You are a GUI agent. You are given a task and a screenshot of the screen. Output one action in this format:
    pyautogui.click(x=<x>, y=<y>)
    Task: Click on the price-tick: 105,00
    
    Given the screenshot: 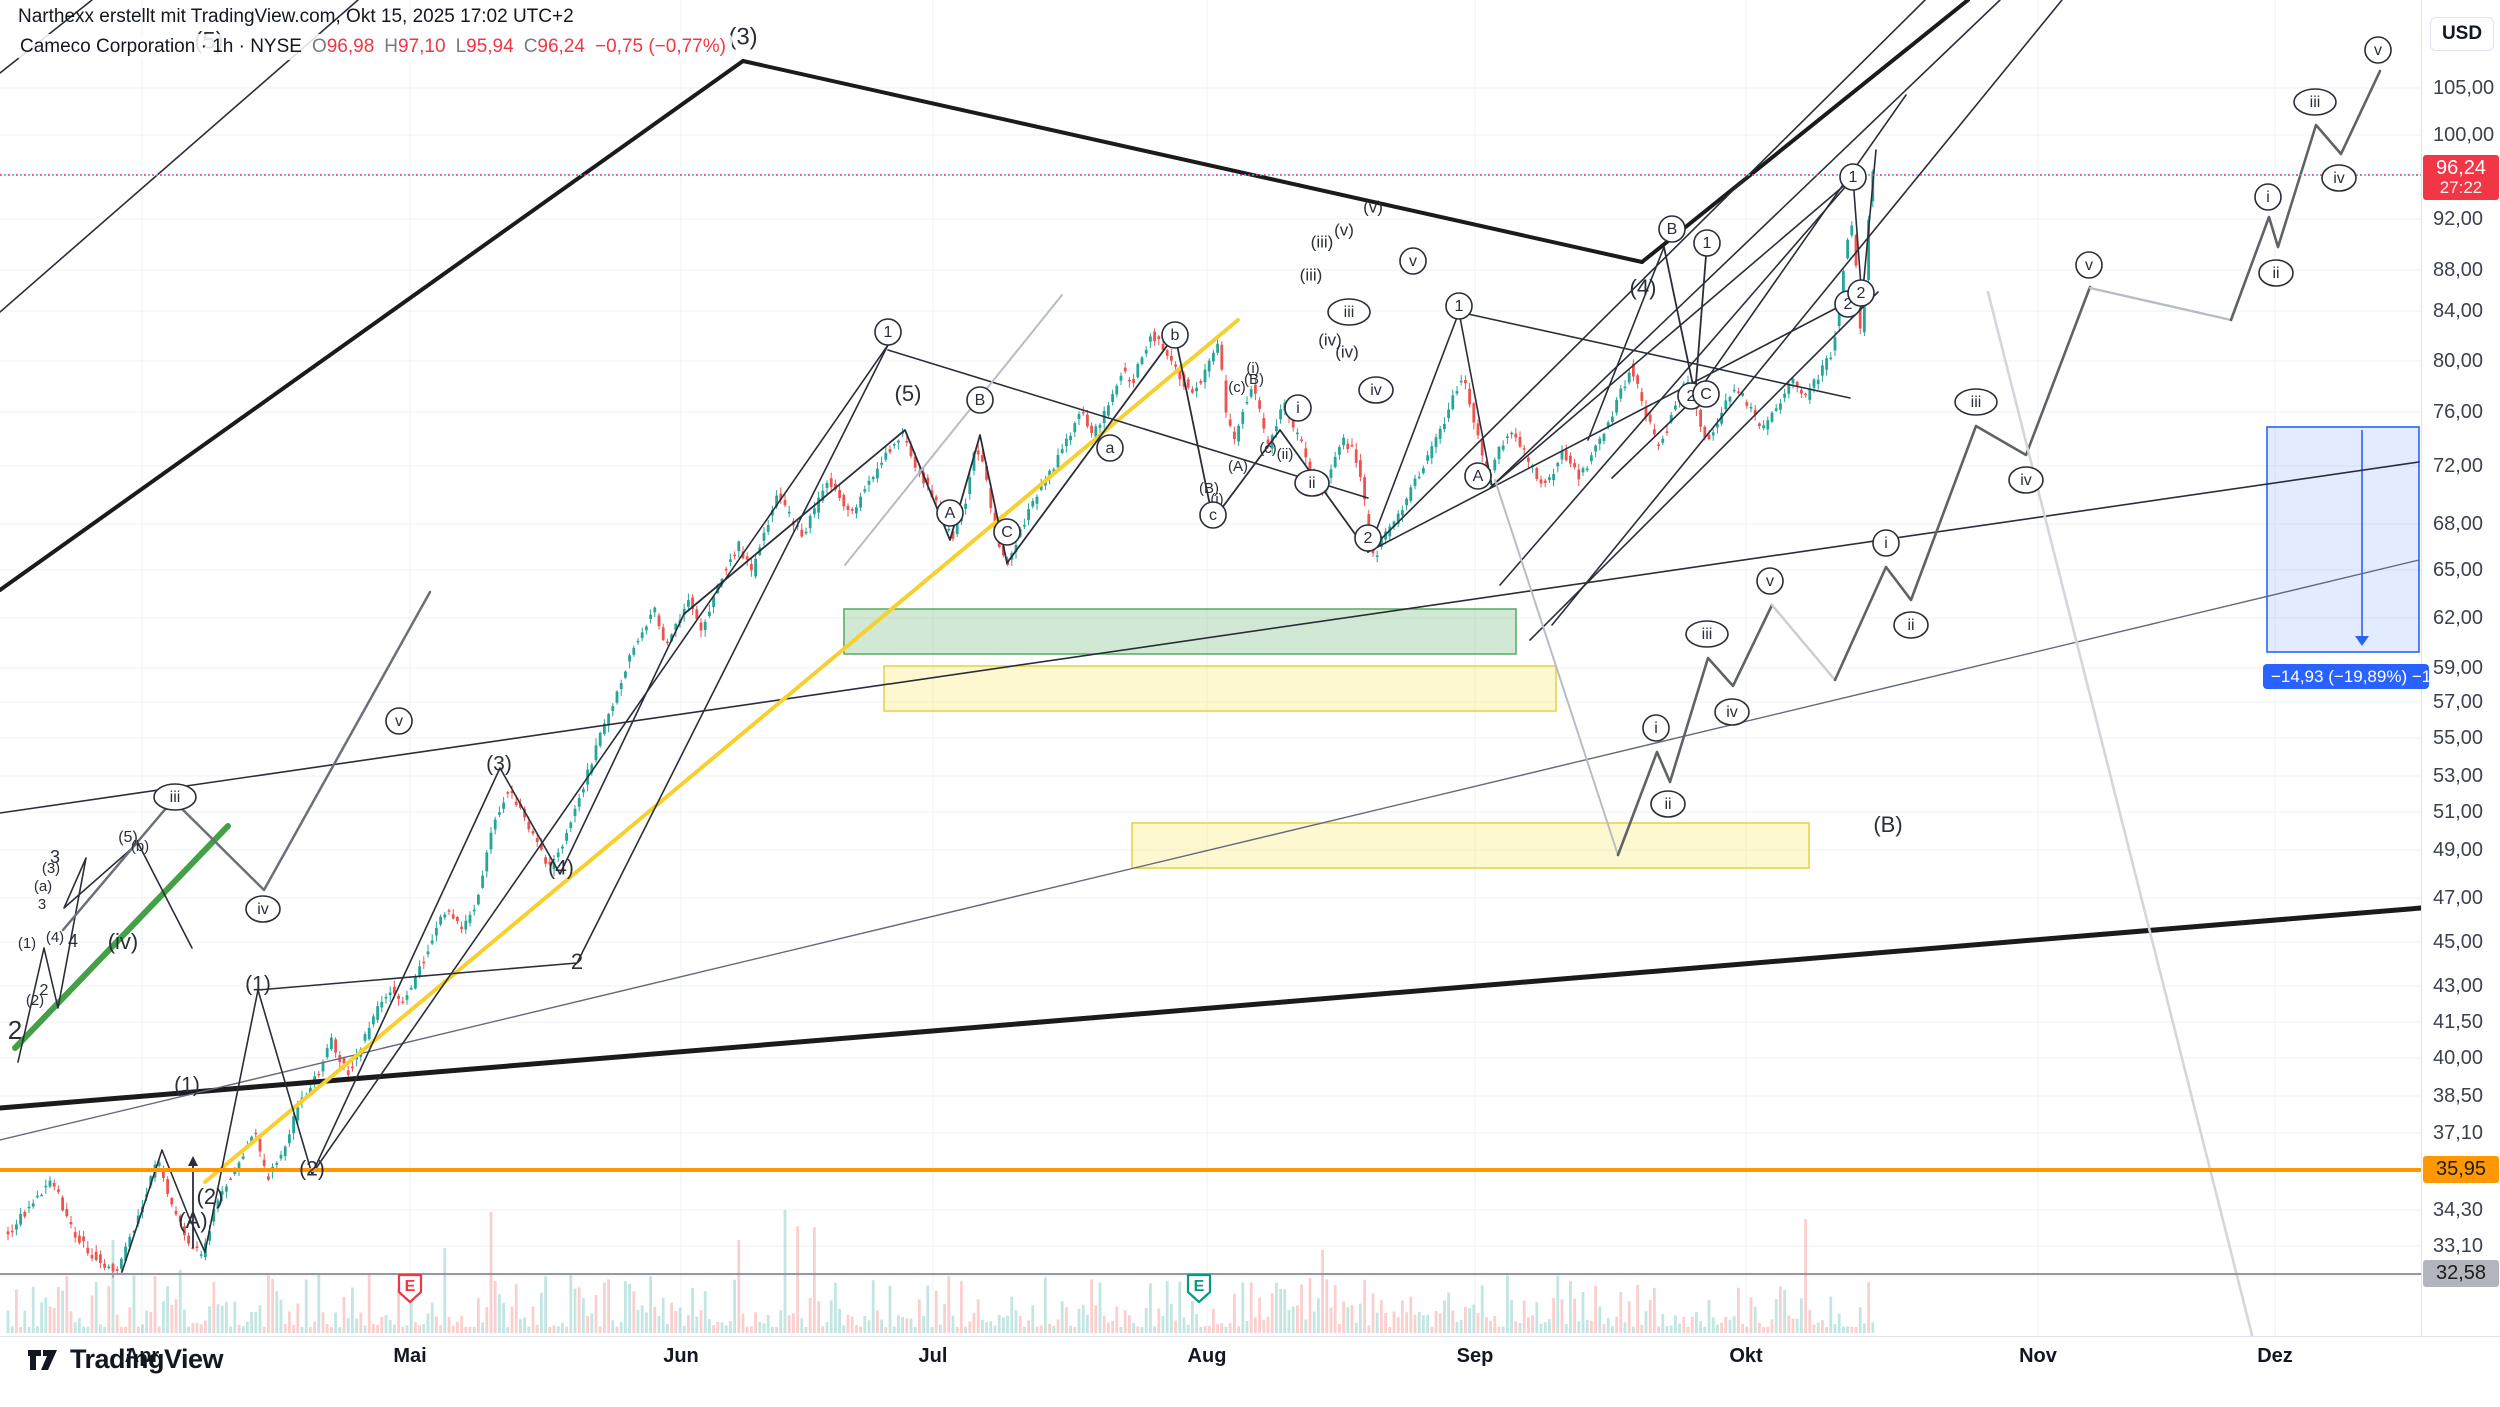 What is the action you would take?
    pyautogui.click(x=2464, y=88)
    